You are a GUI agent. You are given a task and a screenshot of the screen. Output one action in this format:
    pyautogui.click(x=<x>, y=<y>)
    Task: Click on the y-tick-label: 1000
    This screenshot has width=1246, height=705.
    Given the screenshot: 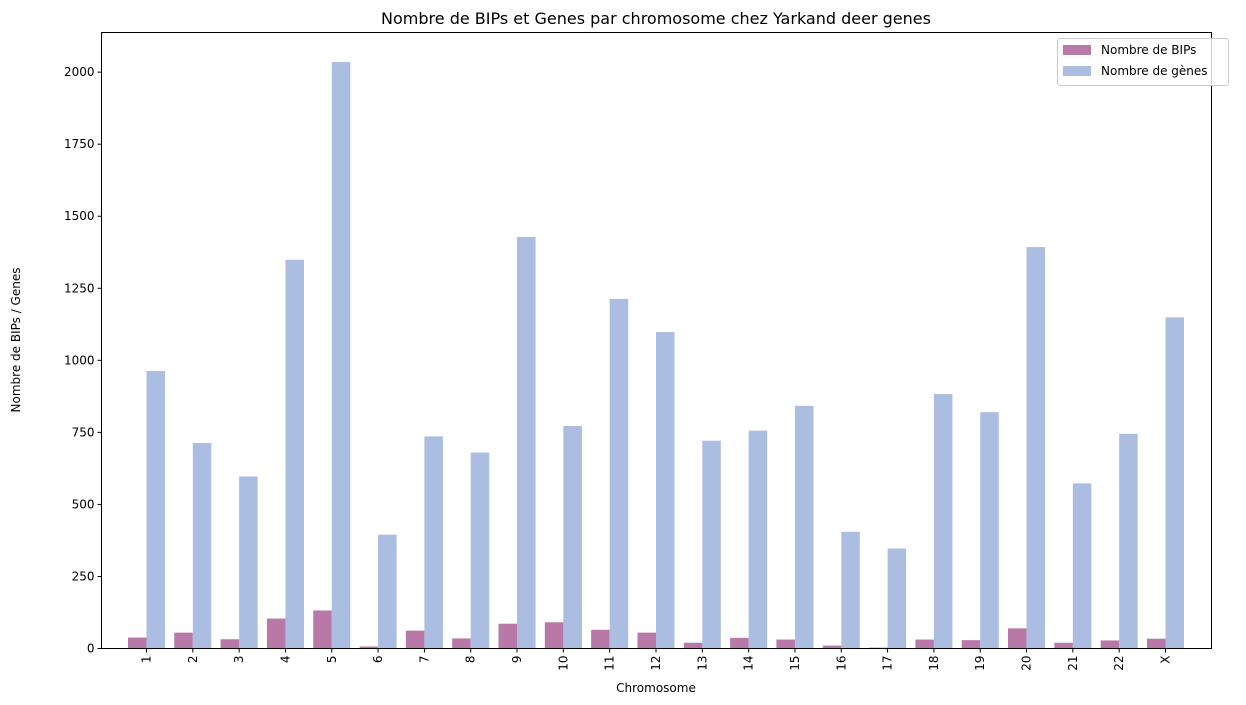 What is the action you would take?
    pyautogui.click(x=79, y=360)
    